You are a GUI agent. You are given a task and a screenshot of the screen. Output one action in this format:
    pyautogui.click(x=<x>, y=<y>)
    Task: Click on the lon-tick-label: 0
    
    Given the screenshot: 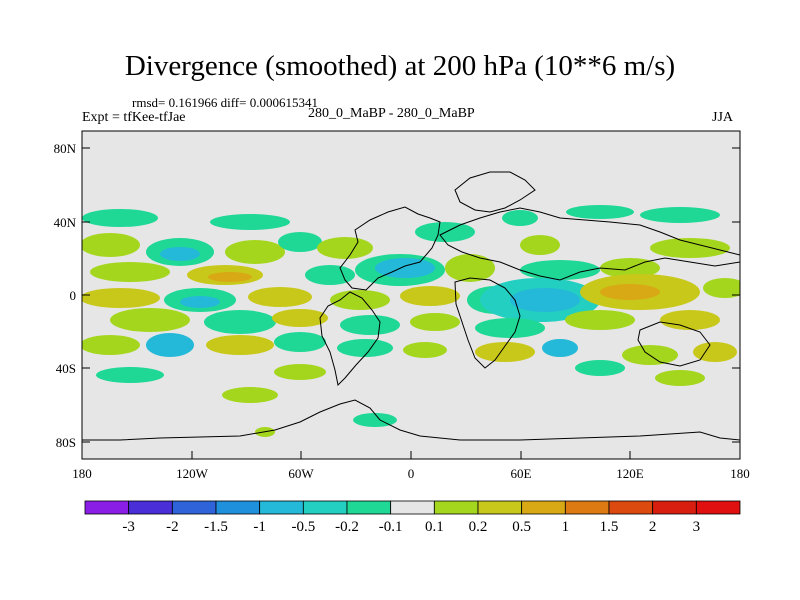 What is the action you would take?
    pyautogui.click(x=411, y=473)
    